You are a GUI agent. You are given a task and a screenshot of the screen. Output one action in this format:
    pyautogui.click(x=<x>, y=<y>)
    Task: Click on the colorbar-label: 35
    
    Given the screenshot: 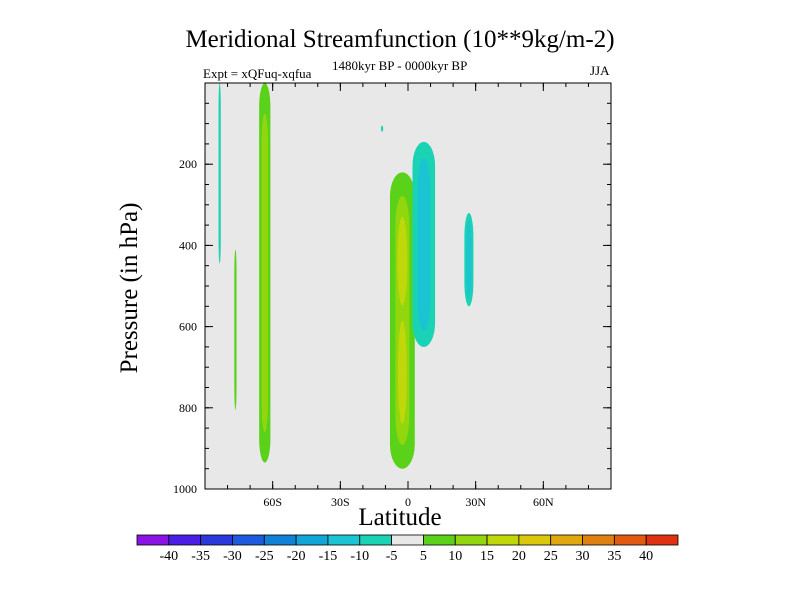 What is the action you would take?
    pyautogui.click(x=614, y=556)
    